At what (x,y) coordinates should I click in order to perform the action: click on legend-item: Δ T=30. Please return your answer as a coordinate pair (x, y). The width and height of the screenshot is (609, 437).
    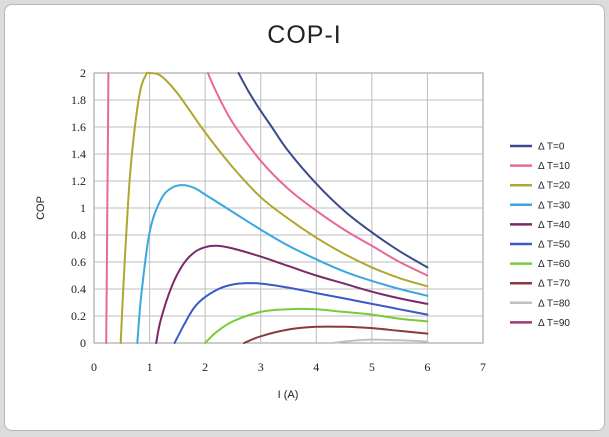
    Looking at the image, I should click on (540, 205).